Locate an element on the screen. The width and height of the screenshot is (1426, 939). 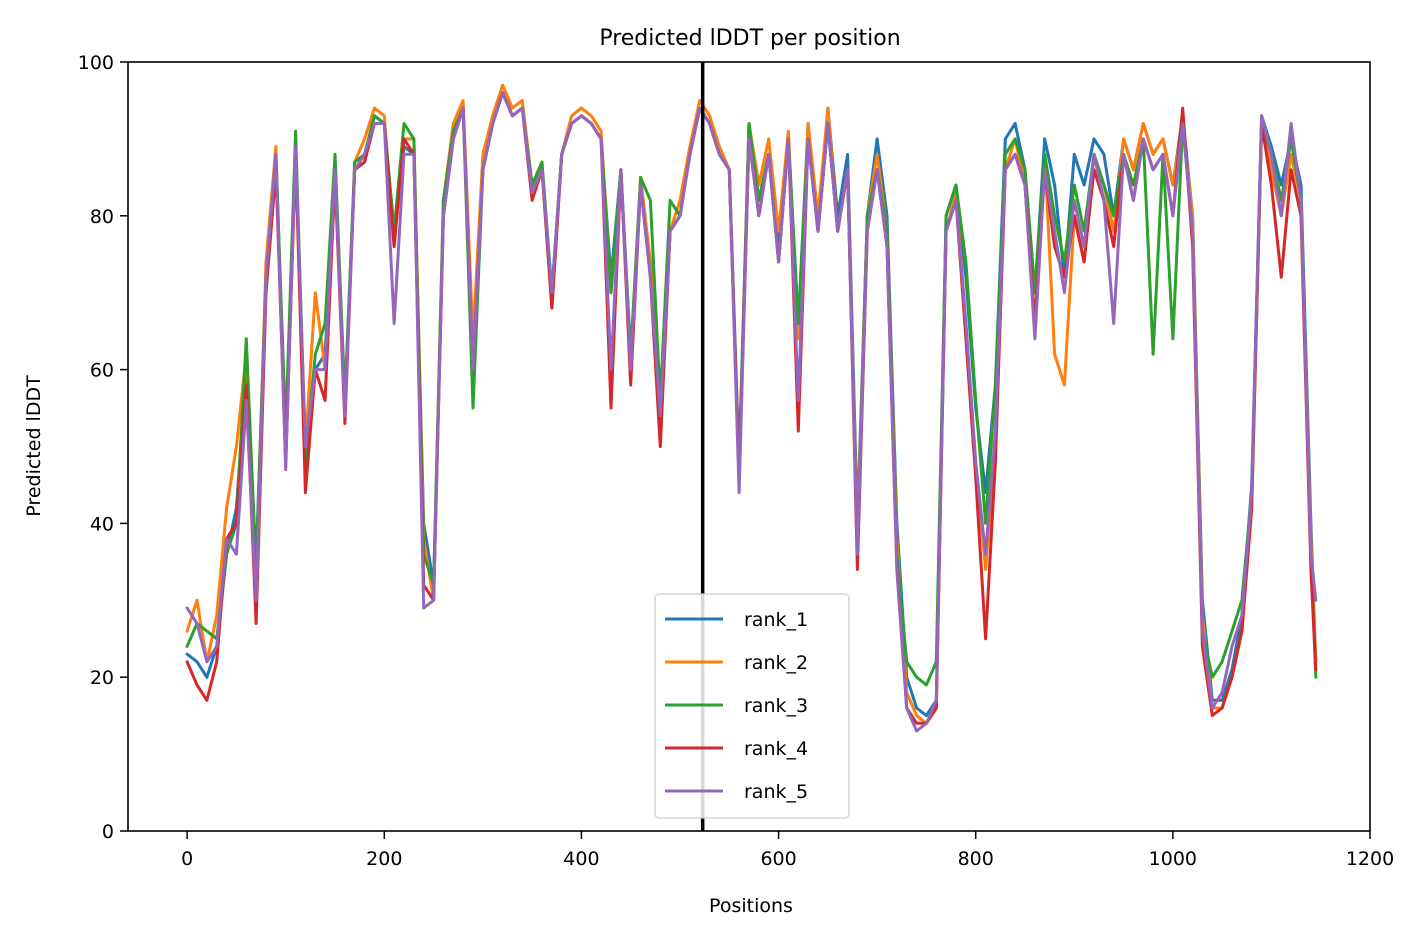
x-axis-label: Positions is located at coordinates (751, 906).